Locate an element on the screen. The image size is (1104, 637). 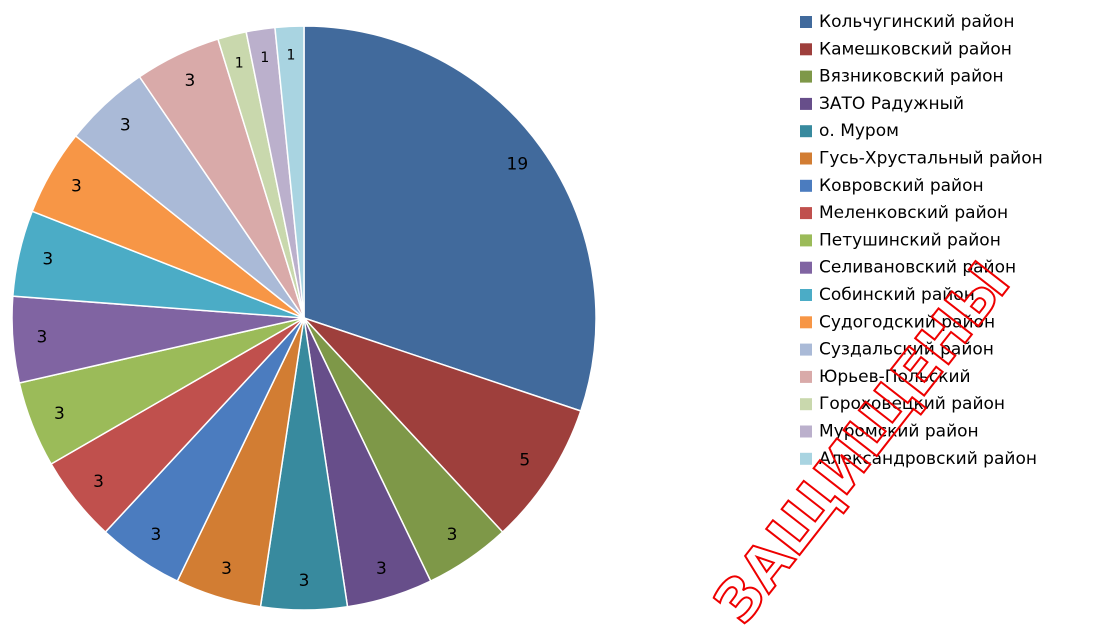
legend-label: ЗАТО Радужный is located at coordinates (891, 104).